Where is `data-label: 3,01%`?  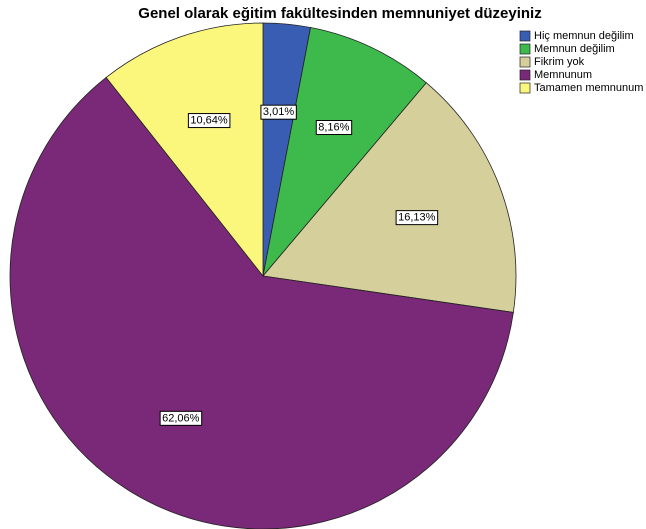 data-label: 3,01% is located at coordinates (278, 112).